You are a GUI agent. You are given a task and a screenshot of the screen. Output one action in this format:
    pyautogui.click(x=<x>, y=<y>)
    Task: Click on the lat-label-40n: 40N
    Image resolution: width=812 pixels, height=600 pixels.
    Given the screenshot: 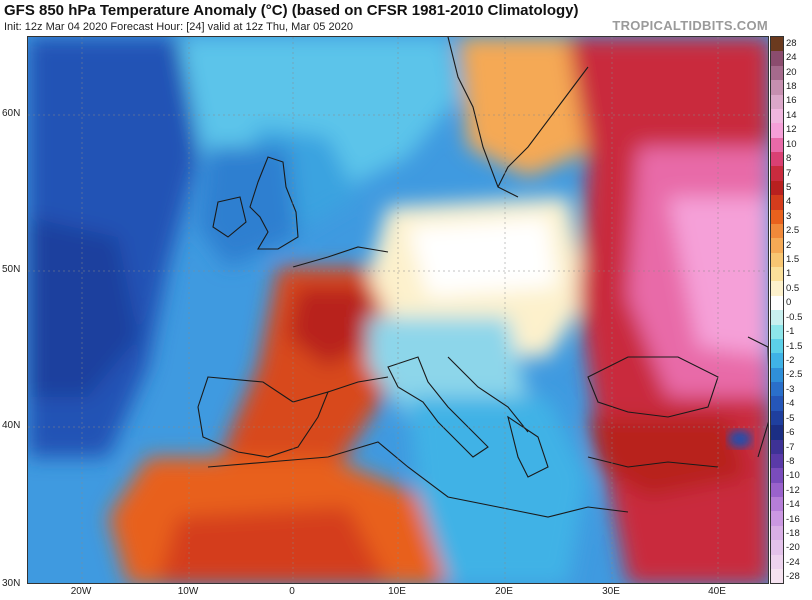 What is the action you would take?
    pyautogui.click(x=11, y=425)
    